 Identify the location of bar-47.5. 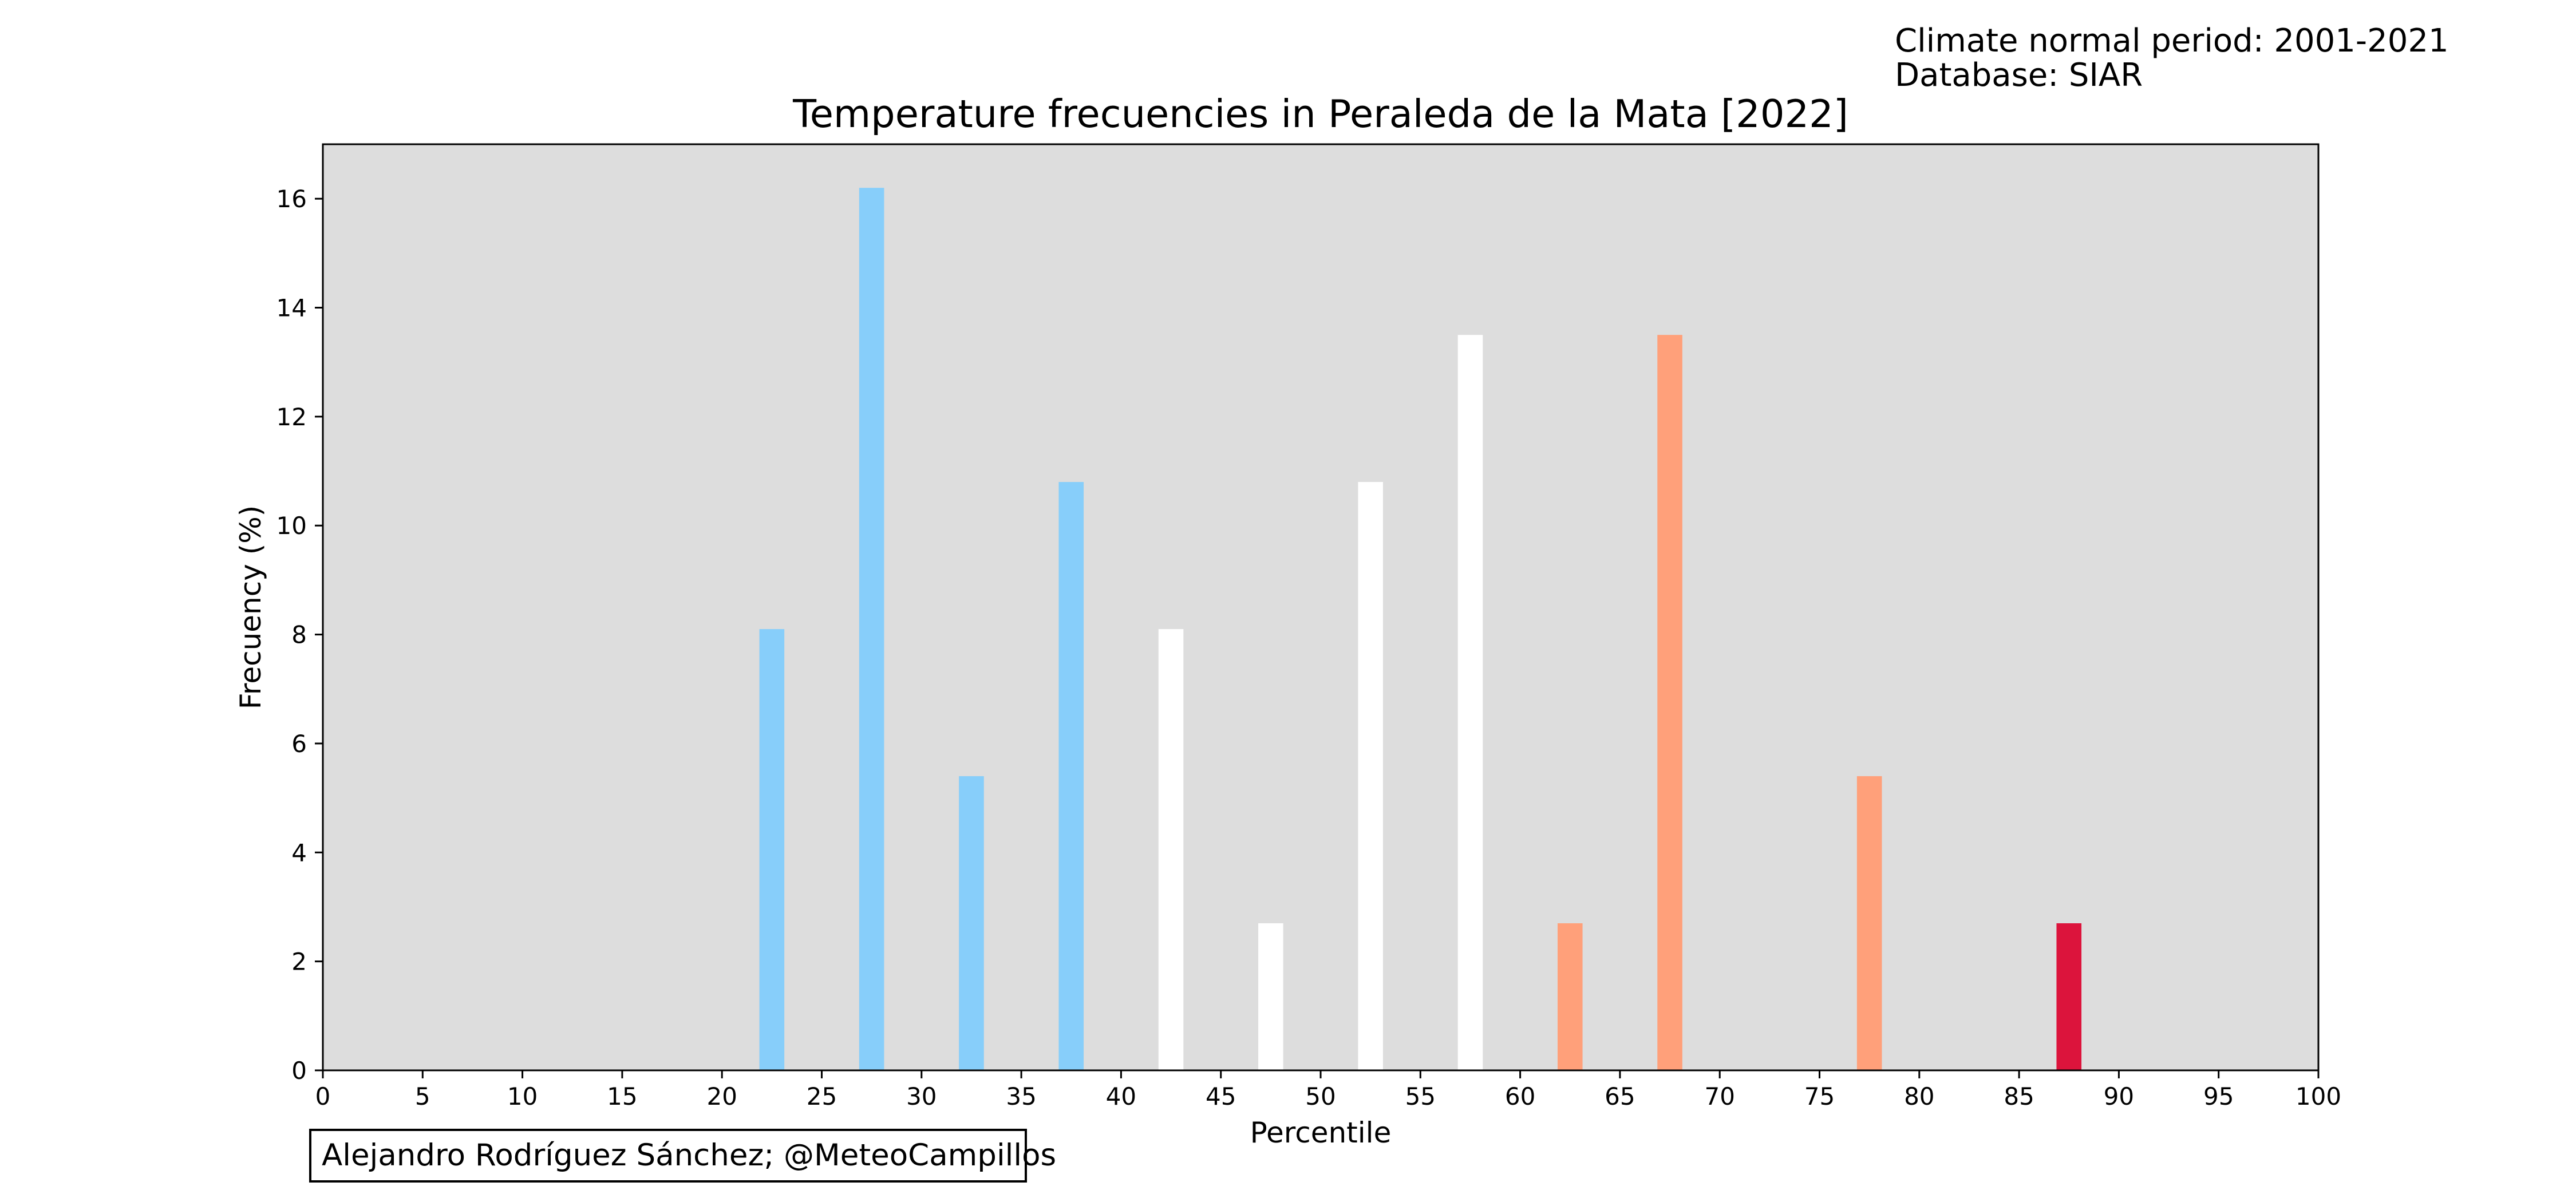
(1270, 997).